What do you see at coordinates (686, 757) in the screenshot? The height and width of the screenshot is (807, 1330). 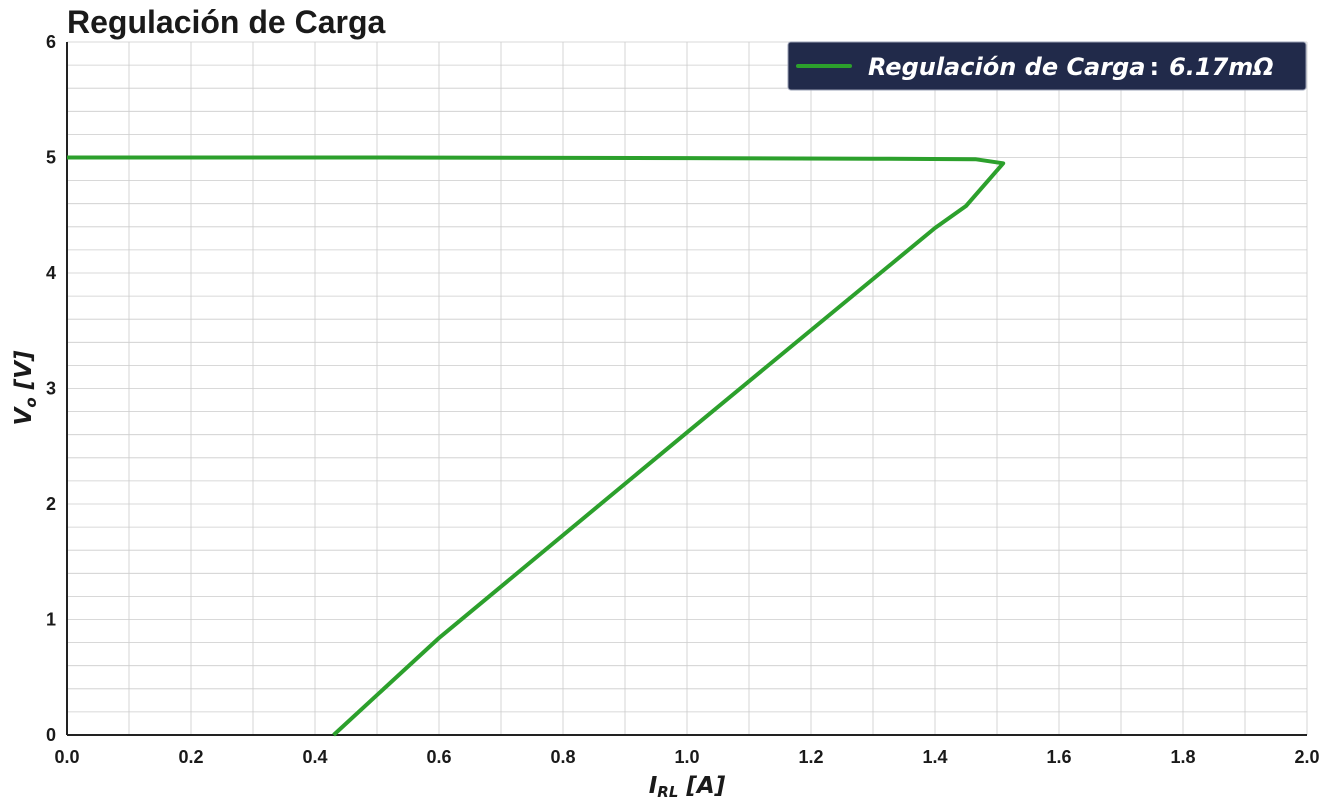 I see `x-tick-label: 1.0` at bounding box center [686, 757].